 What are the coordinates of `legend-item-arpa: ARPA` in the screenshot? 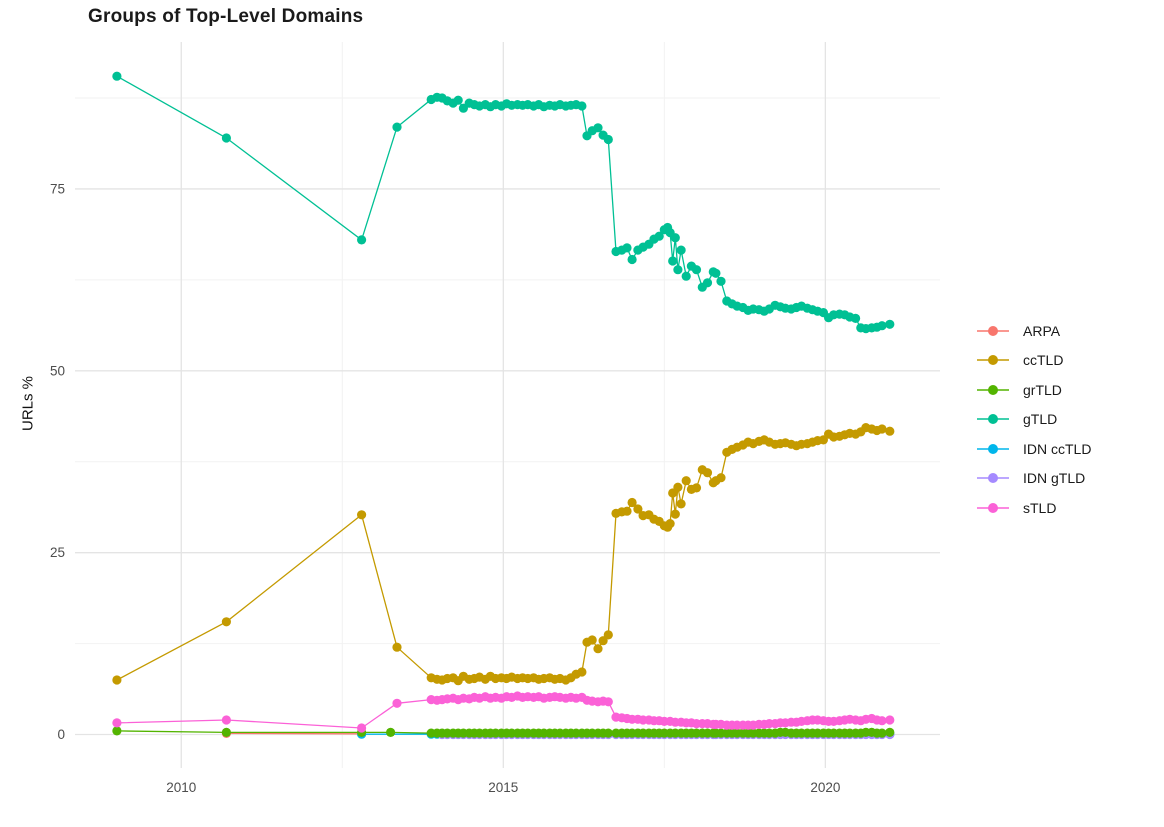 It's located at (1033, 331).